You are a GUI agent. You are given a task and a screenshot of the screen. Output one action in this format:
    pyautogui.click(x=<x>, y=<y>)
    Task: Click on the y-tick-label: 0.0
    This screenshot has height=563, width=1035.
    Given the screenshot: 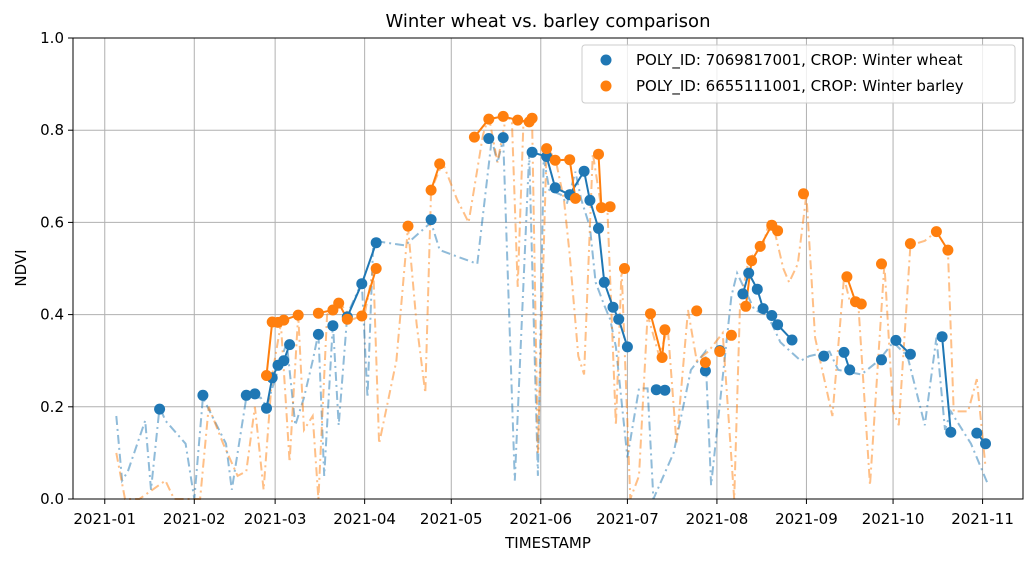 What is the action you would take?
    pyautogui.click(x=52, y=499)
    